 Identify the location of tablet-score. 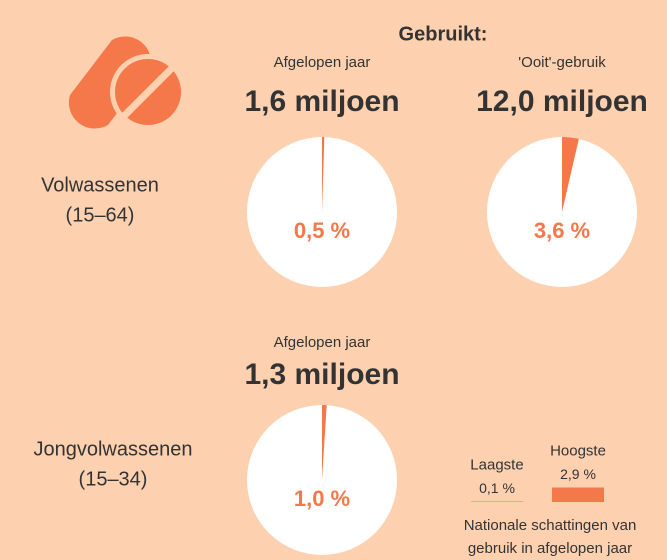
(148, 92).